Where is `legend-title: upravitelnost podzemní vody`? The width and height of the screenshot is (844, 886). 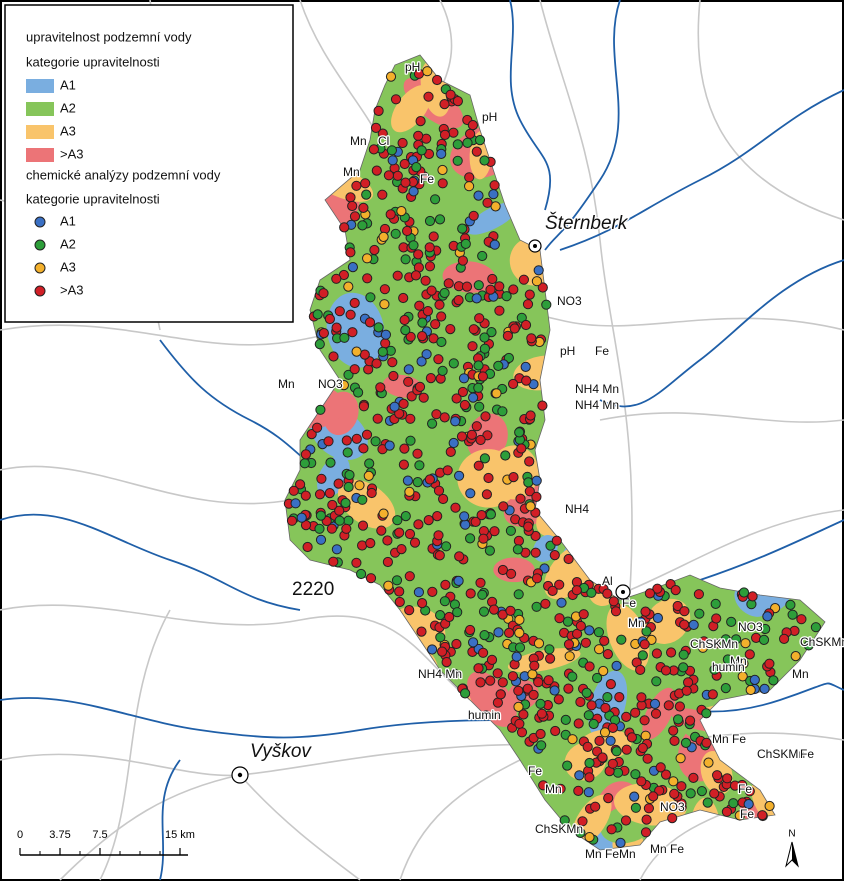
legend-title: upravitelnost podzemní vody is located at coordinates (109, 36).